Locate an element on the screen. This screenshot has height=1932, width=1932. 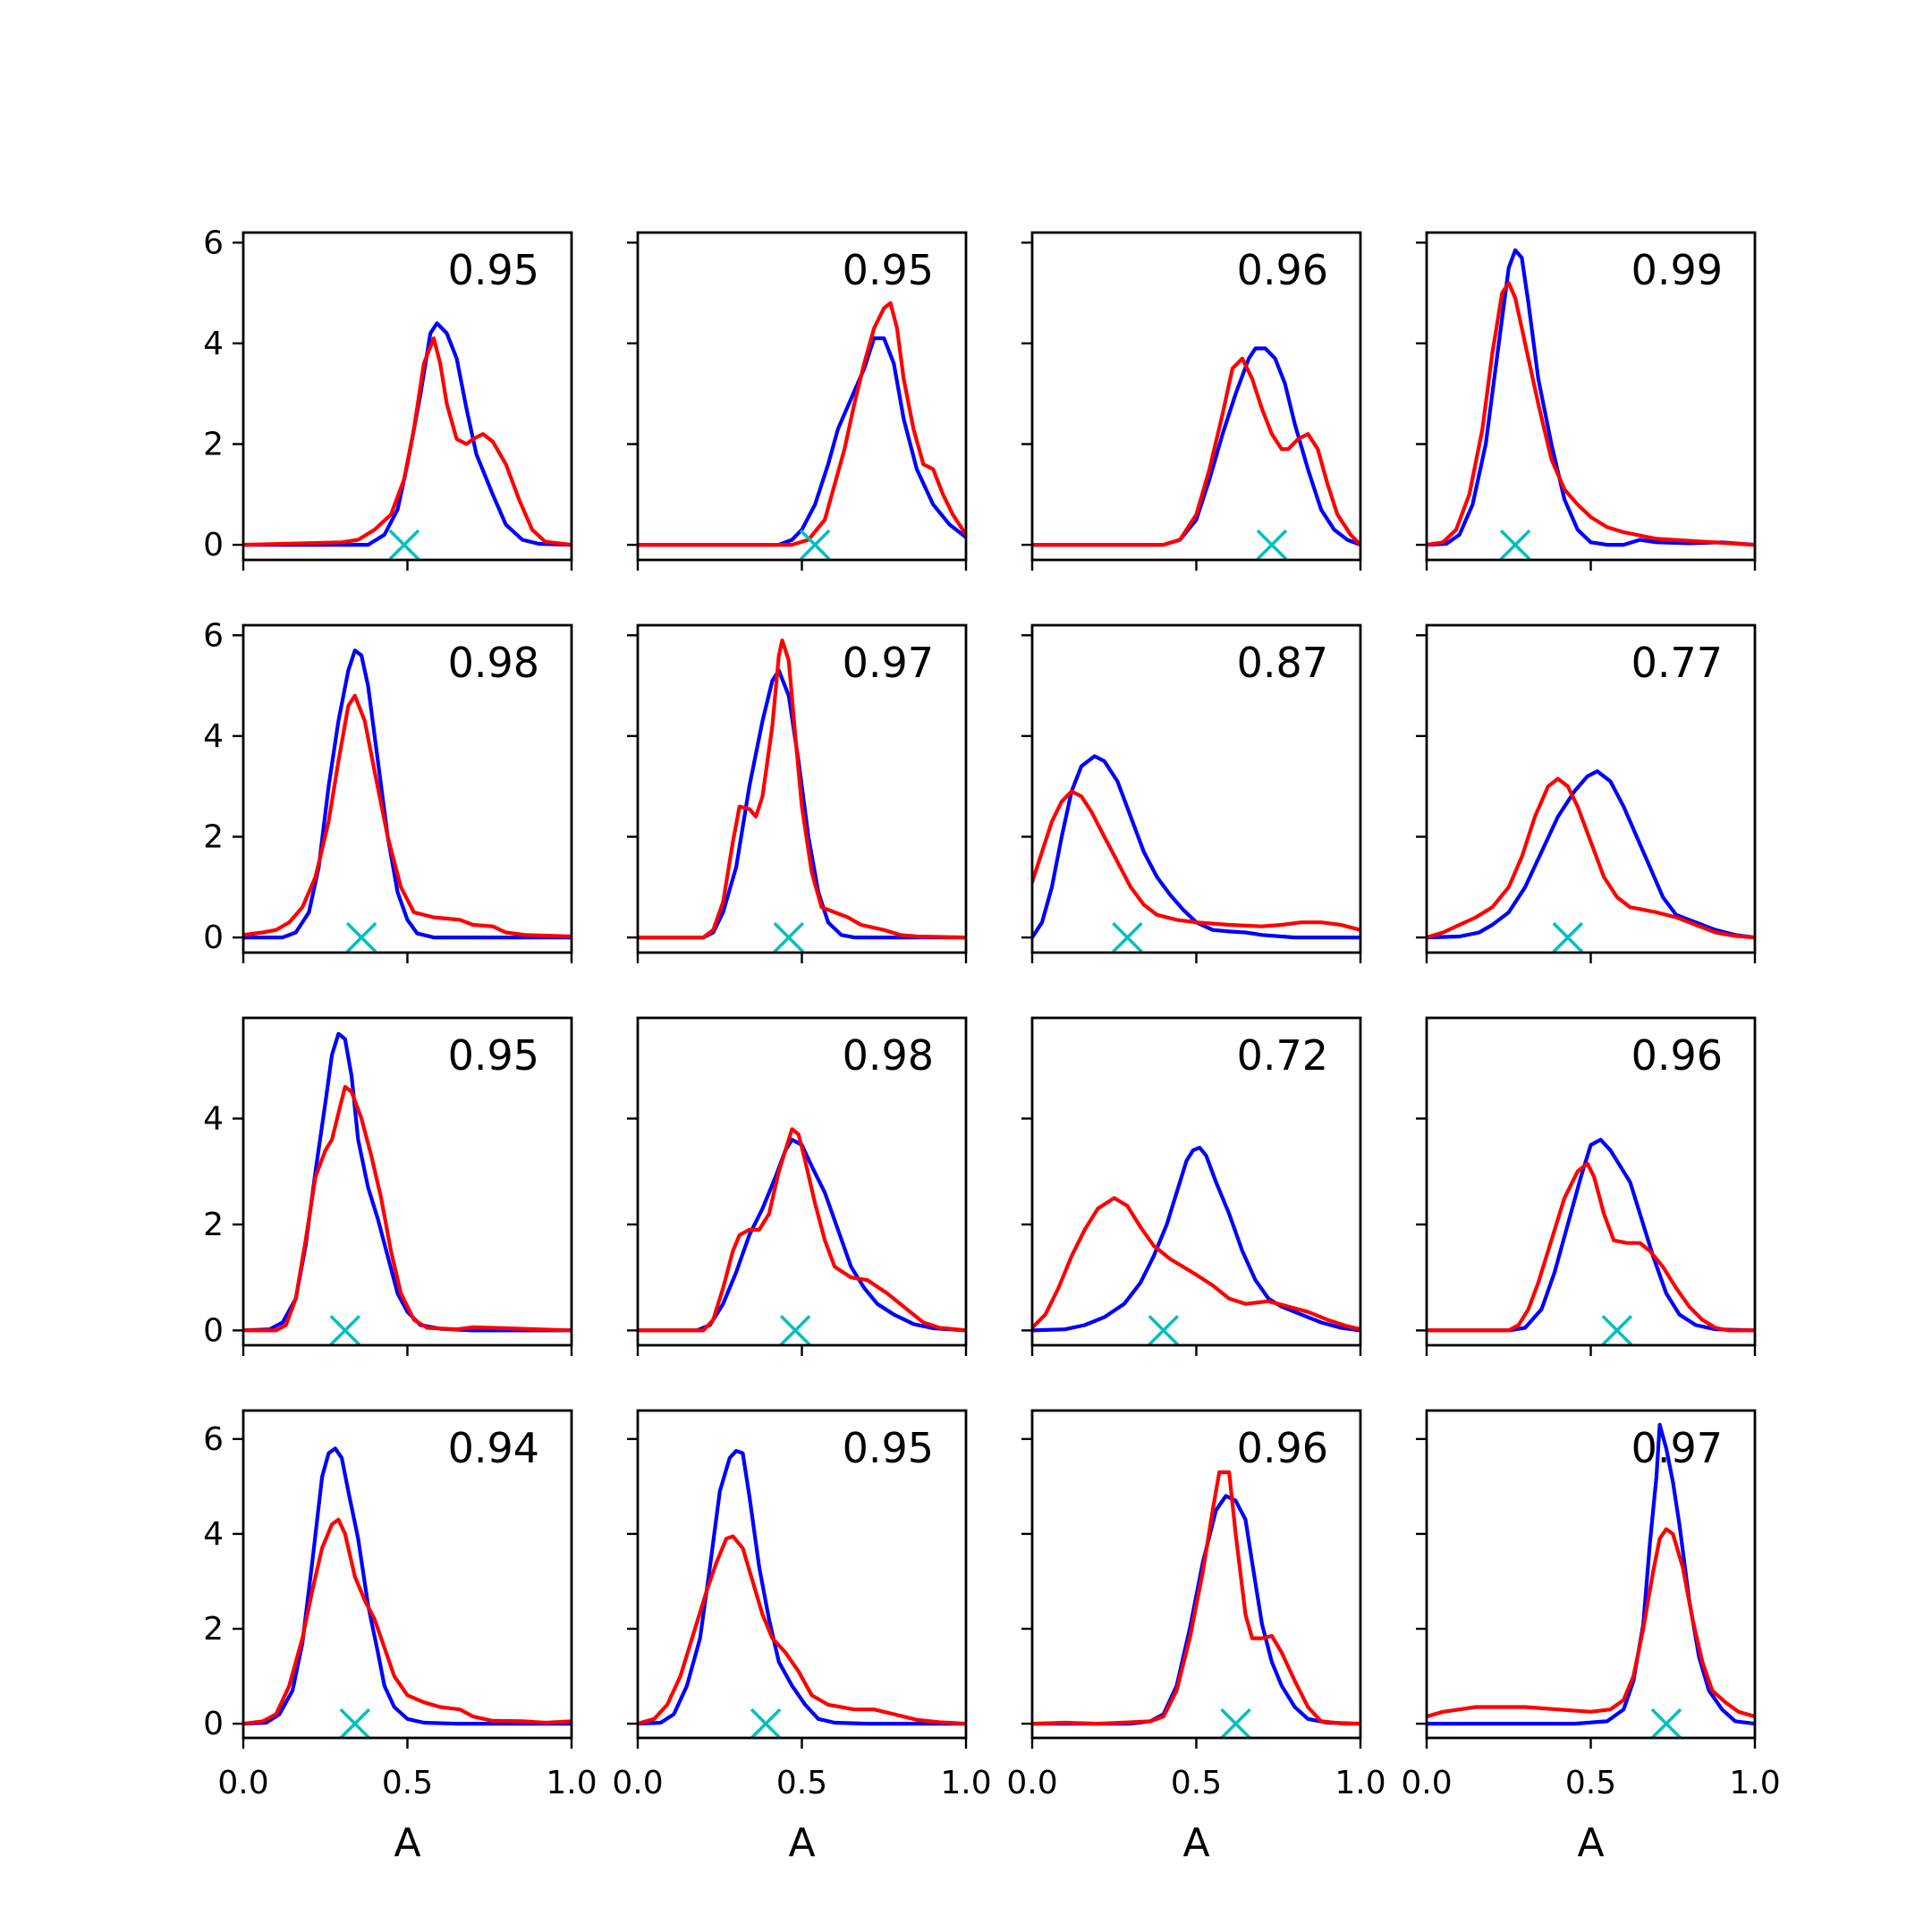
panel-annotation: 0.97 is located at coordinates (888, 663).